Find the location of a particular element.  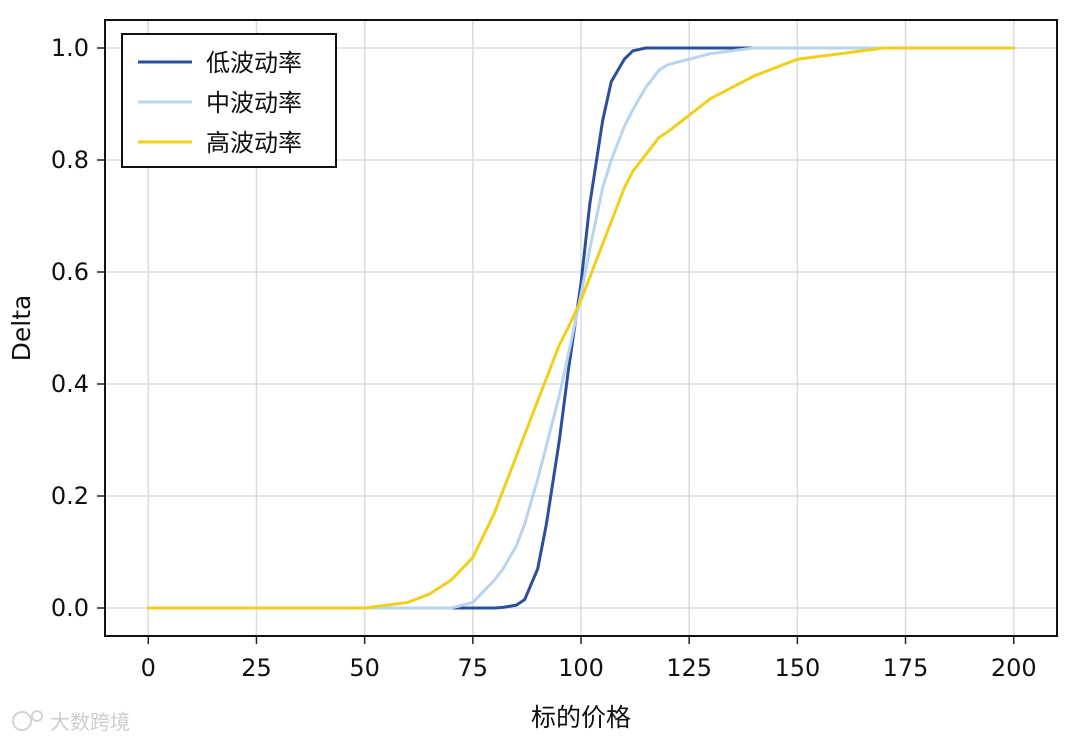

y-tick-label: 1.0 is located at coordinates (70, 48).